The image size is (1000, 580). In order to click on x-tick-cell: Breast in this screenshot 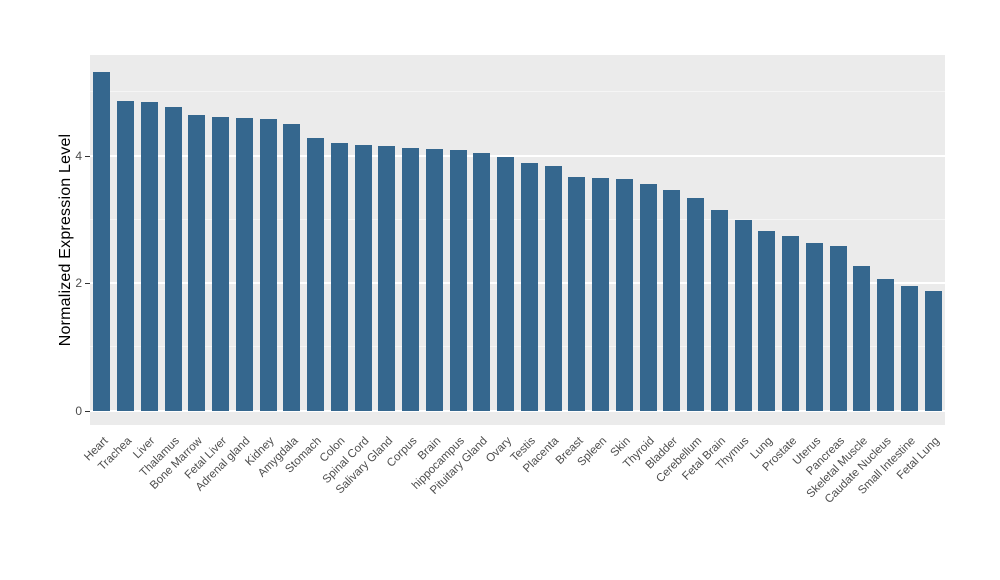, I will do `click(571, 487)`.